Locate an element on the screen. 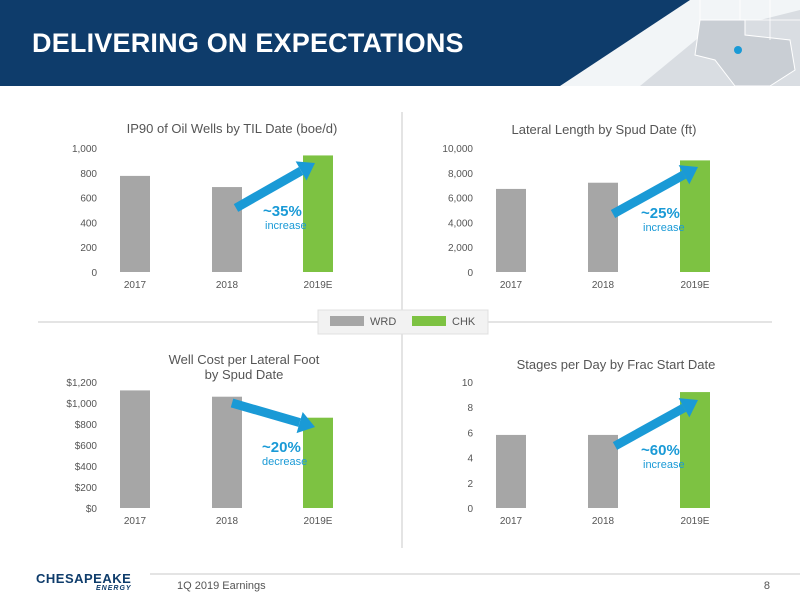 Image resolution: width=800 pixels, height=600 pixels. y-tick-label: 4,000 is located at coordinates (460, 223).